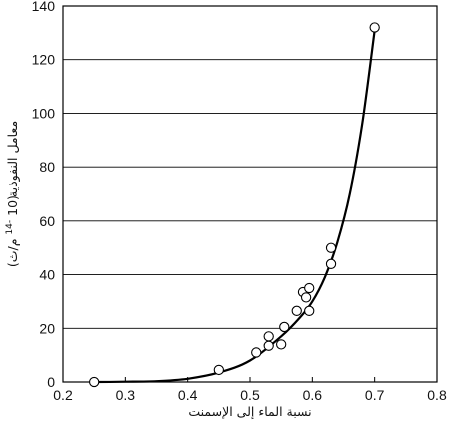 This screenshot has height=426, width=454. Describe the element at coordinates (13, 159) in the screenshot. I see `y-axis-title-main: معامل النفوذية` at that location.